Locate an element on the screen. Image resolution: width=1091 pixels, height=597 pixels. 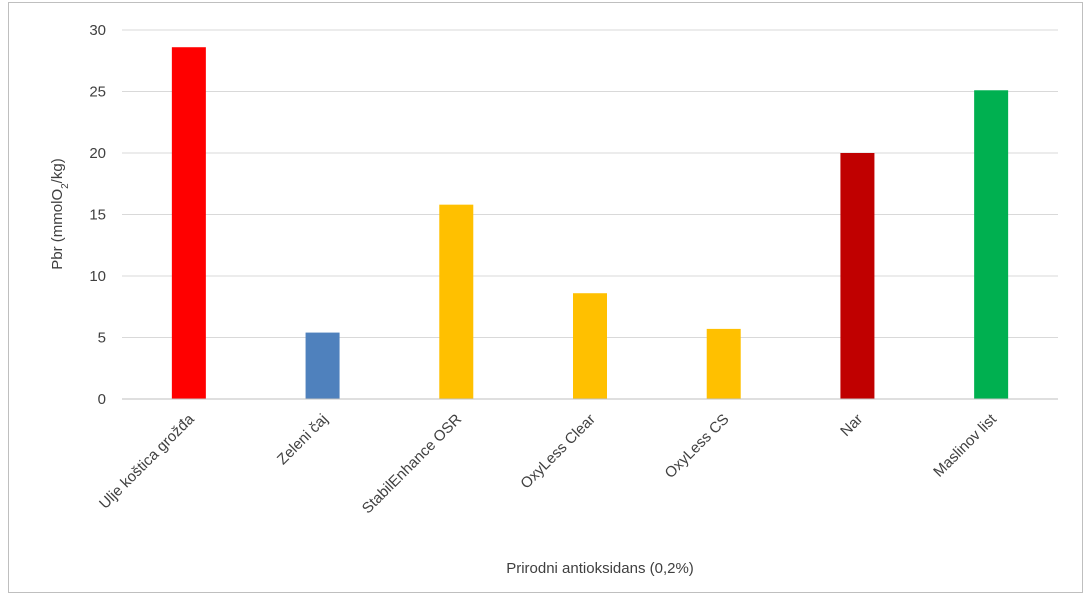
y-tick-label: 25 is located at coordinates (97, 92).